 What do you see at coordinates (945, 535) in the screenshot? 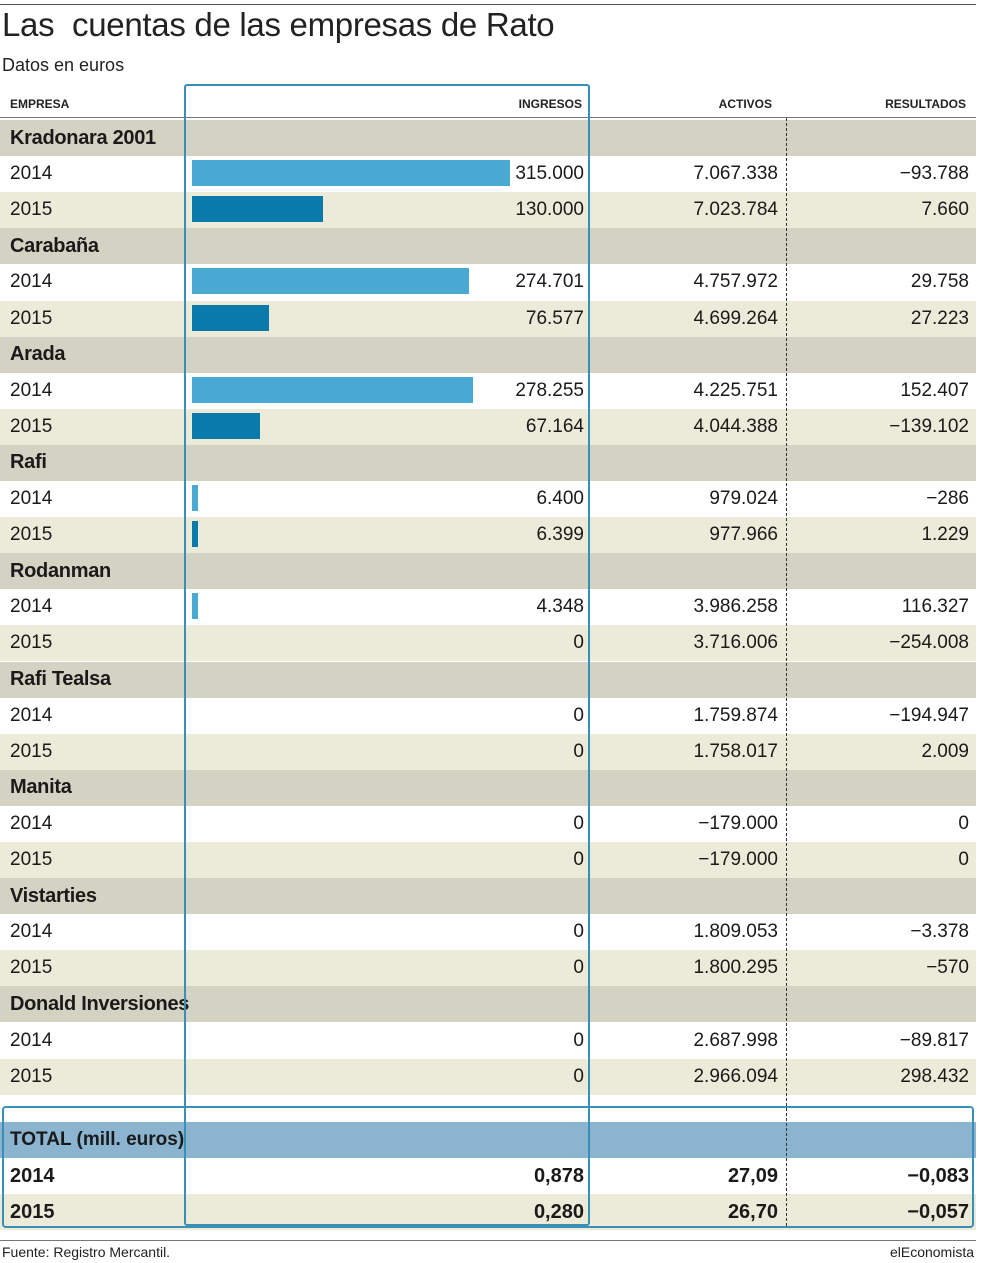
I see `resultados-value: 1.229` at bounding box center [945, 535].